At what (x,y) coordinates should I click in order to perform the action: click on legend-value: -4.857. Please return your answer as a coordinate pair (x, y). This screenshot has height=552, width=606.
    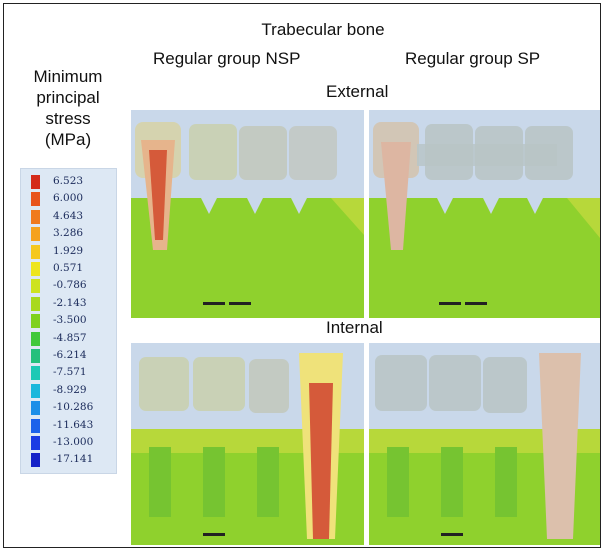
    Looking at the image, I should click on (70, 337).